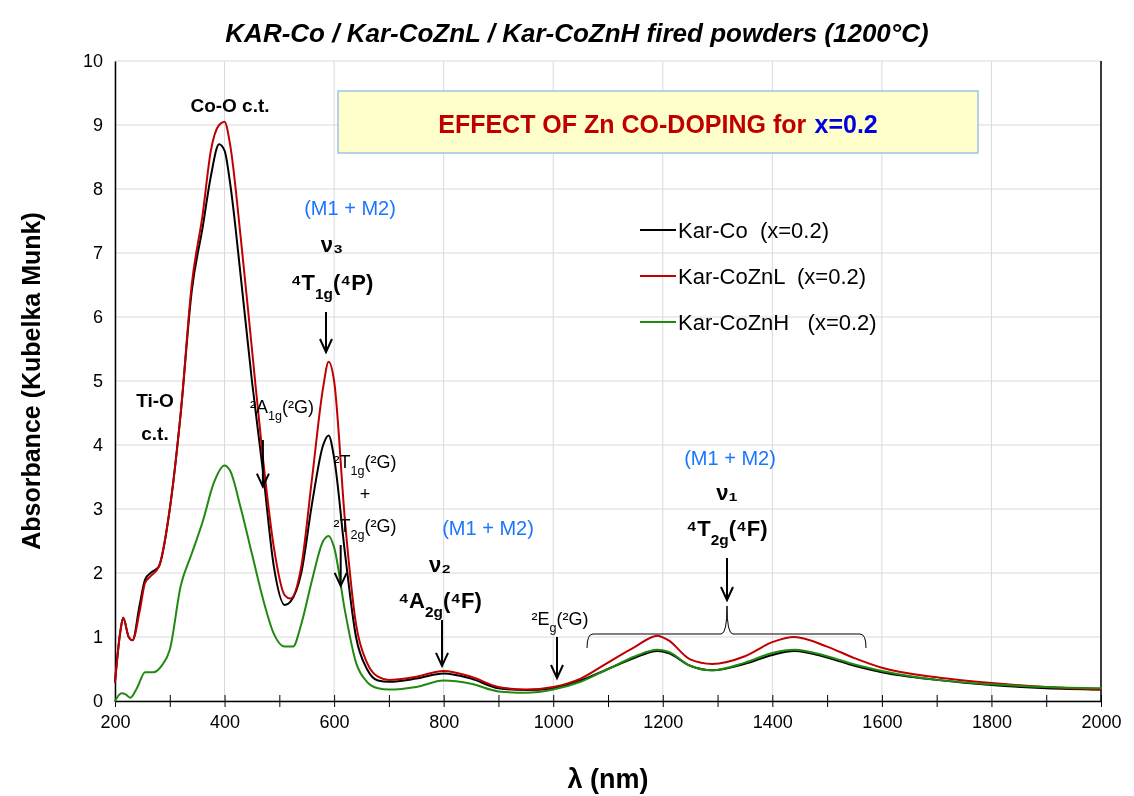 The image size is (1134, 796). I want to click on annotation: Ti-O c.t., so click(155, 417).